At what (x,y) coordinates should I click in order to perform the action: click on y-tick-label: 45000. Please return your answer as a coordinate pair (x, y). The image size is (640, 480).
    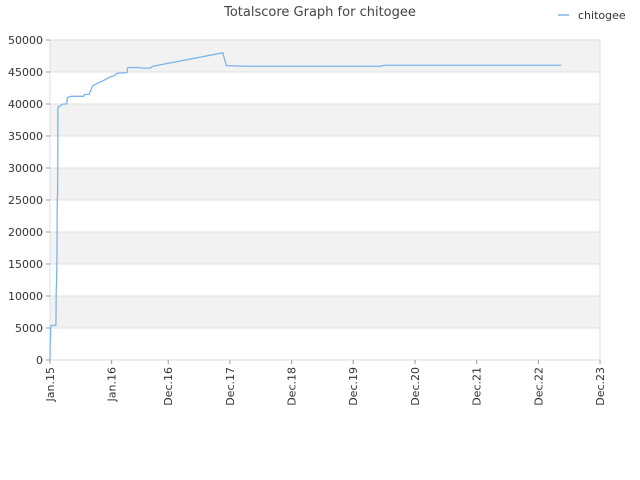
    Looking at the image, I should click on (25, 72).